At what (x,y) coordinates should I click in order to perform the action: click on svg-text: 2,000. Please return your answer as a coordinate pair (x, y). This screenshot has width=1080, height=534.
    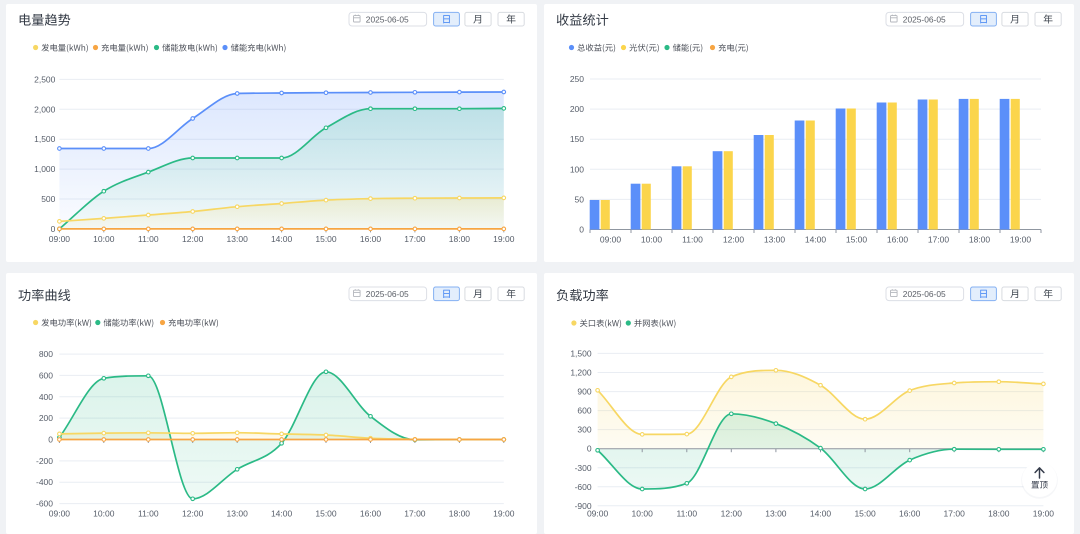
    Looking at the image, I should click on (45, 109).